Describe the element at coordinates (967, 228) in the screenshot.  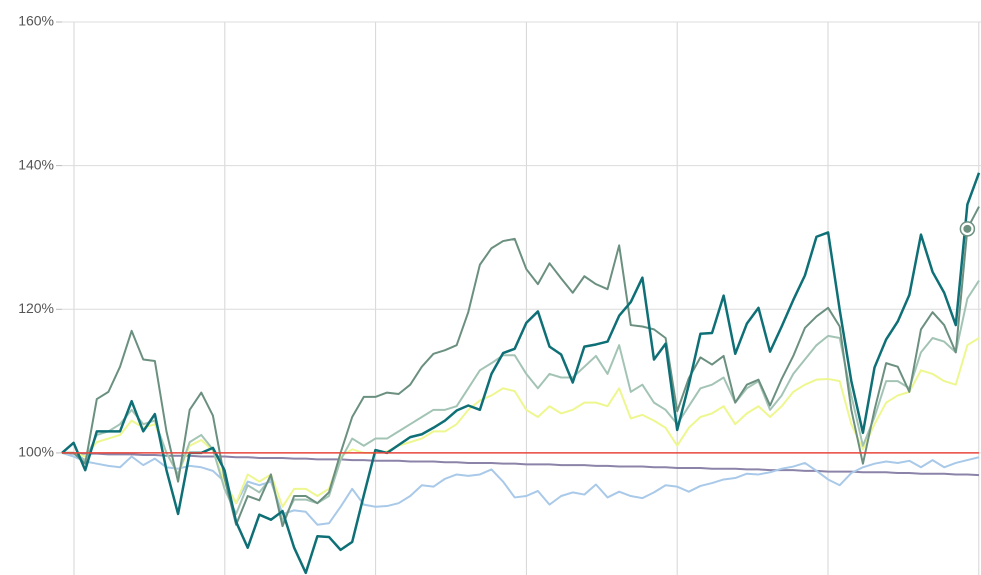
I see `highlight-point-core` at that location.